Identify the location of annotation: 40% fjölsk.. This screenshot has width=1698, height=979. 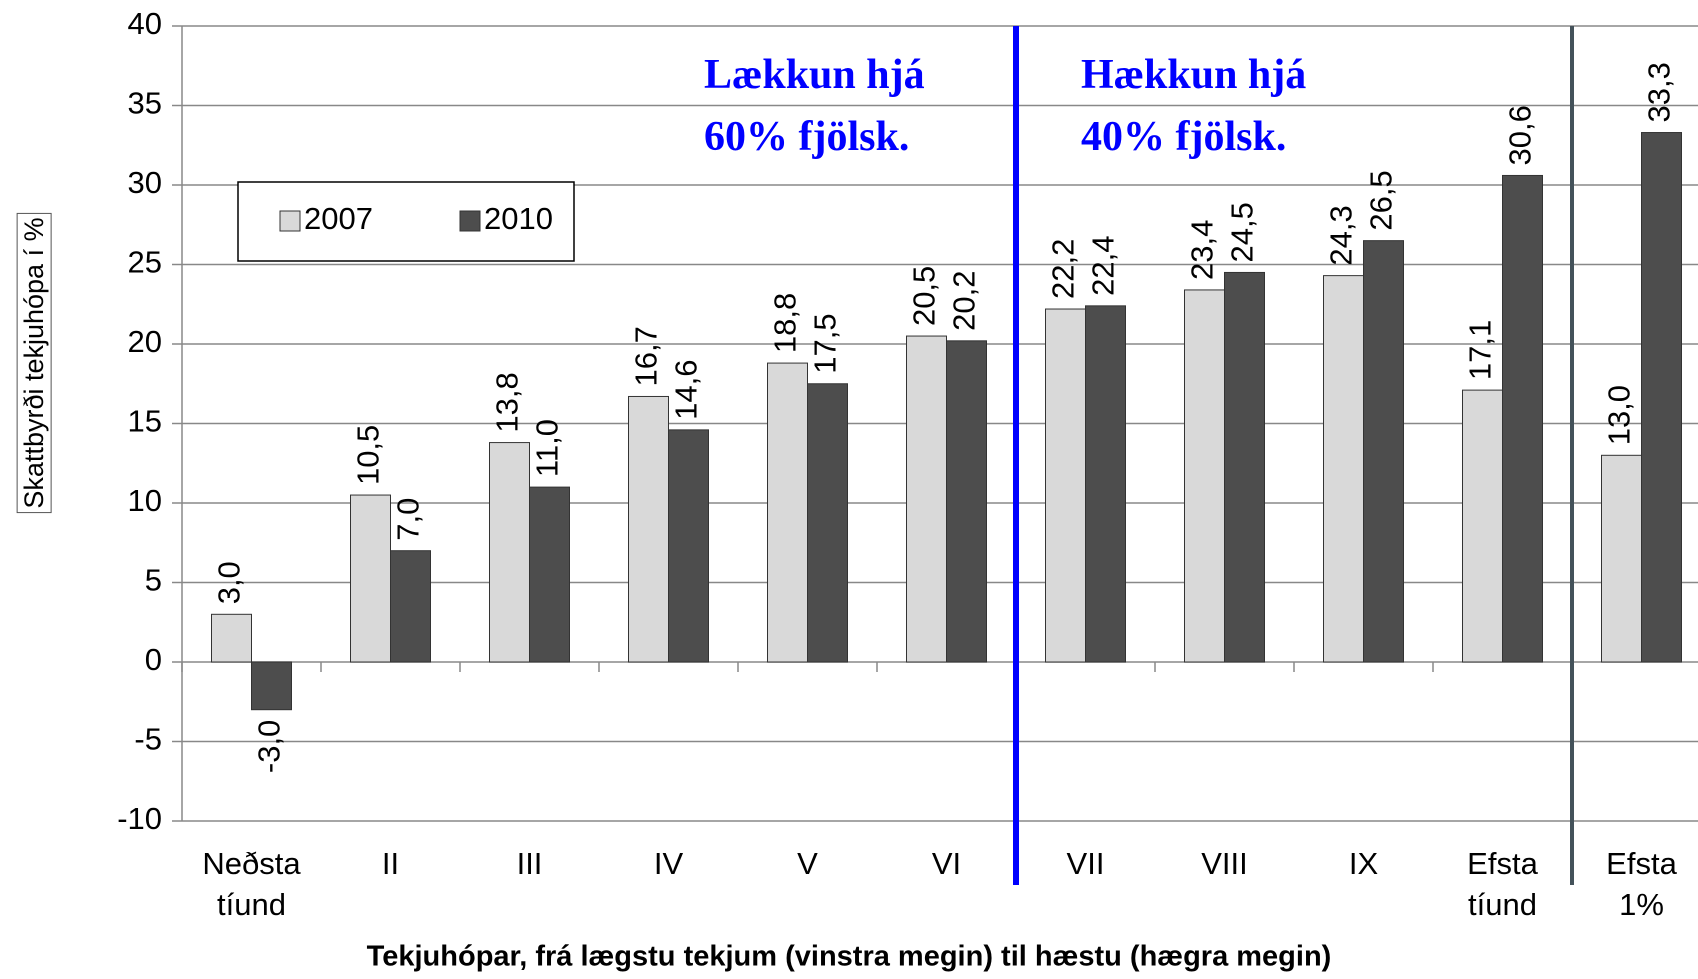
(1183, 137).